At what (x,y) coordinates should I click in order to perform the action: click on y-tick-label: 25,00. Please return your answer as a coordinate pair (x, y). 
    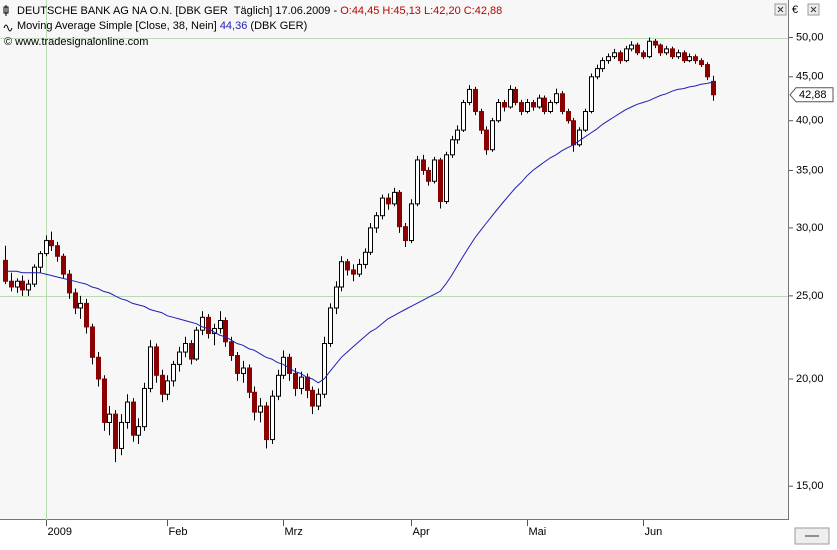
    Looking at the image, I should click on (810, 296).